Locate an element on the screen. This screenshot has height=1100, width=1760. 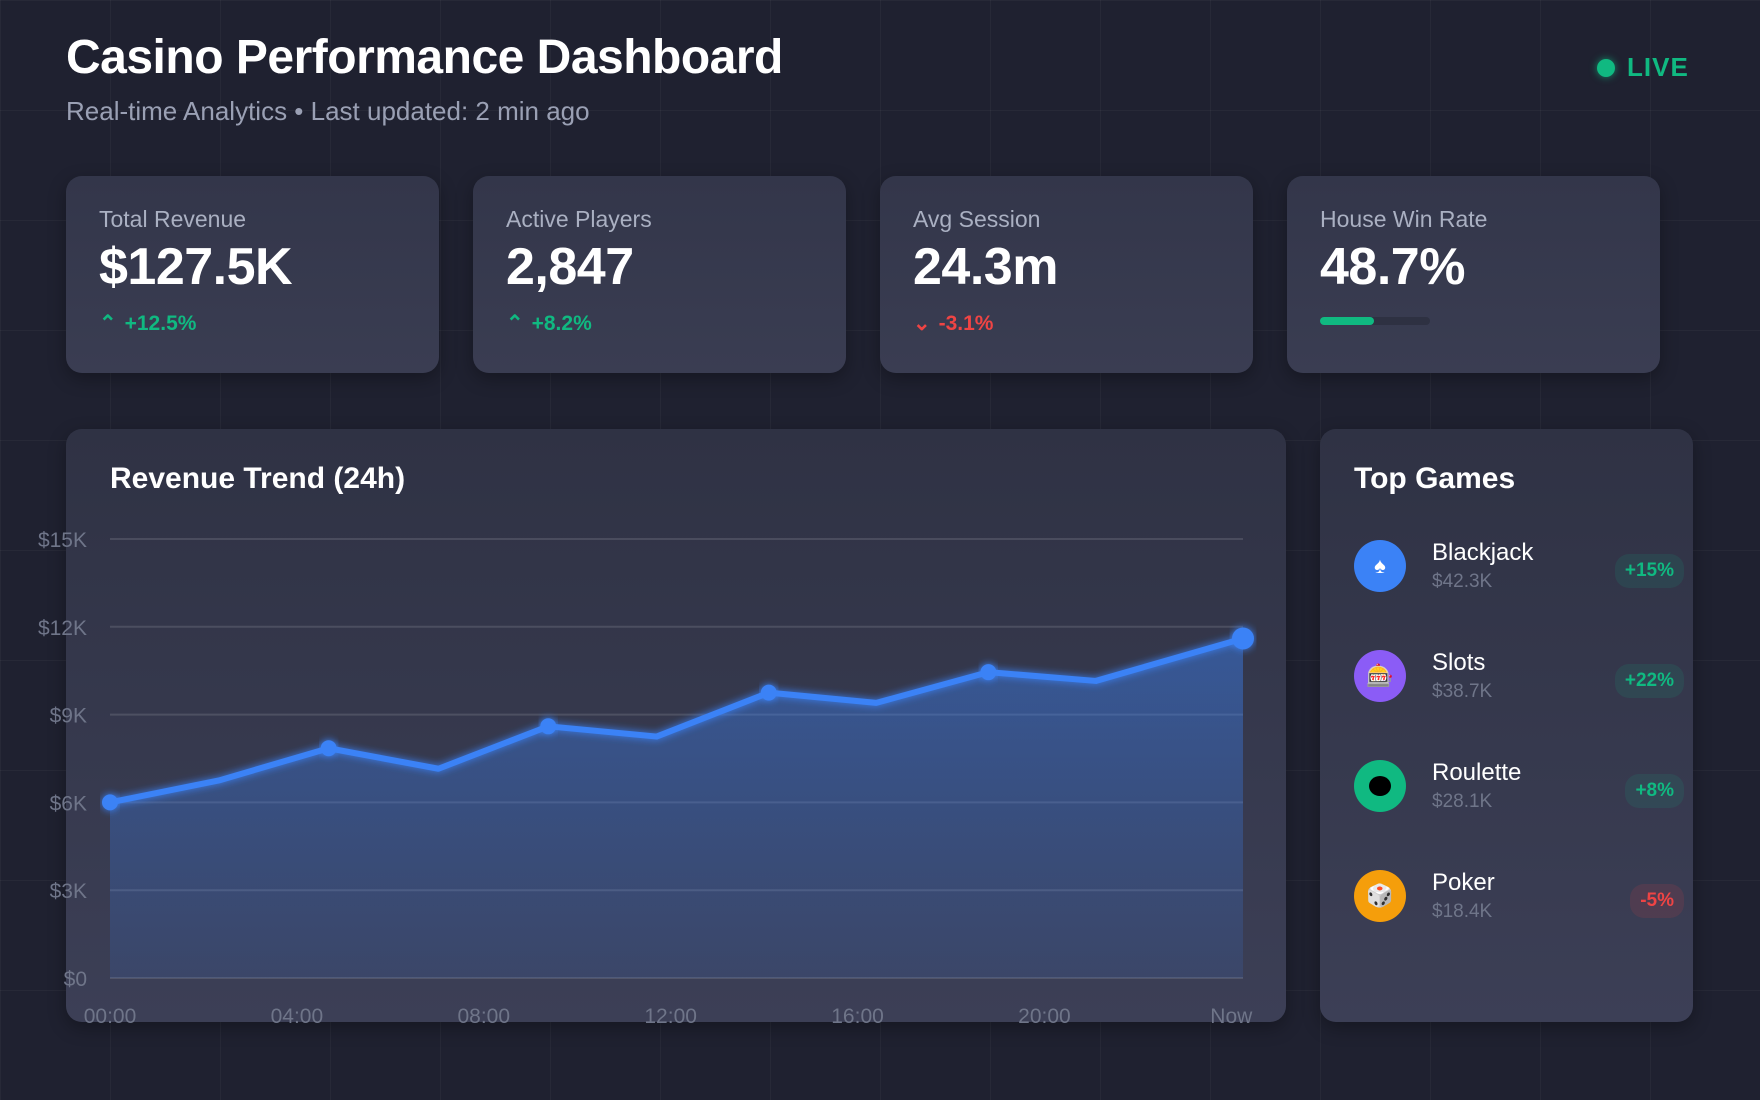
y-tick-label: $12K is located at coordinates (62, 628).